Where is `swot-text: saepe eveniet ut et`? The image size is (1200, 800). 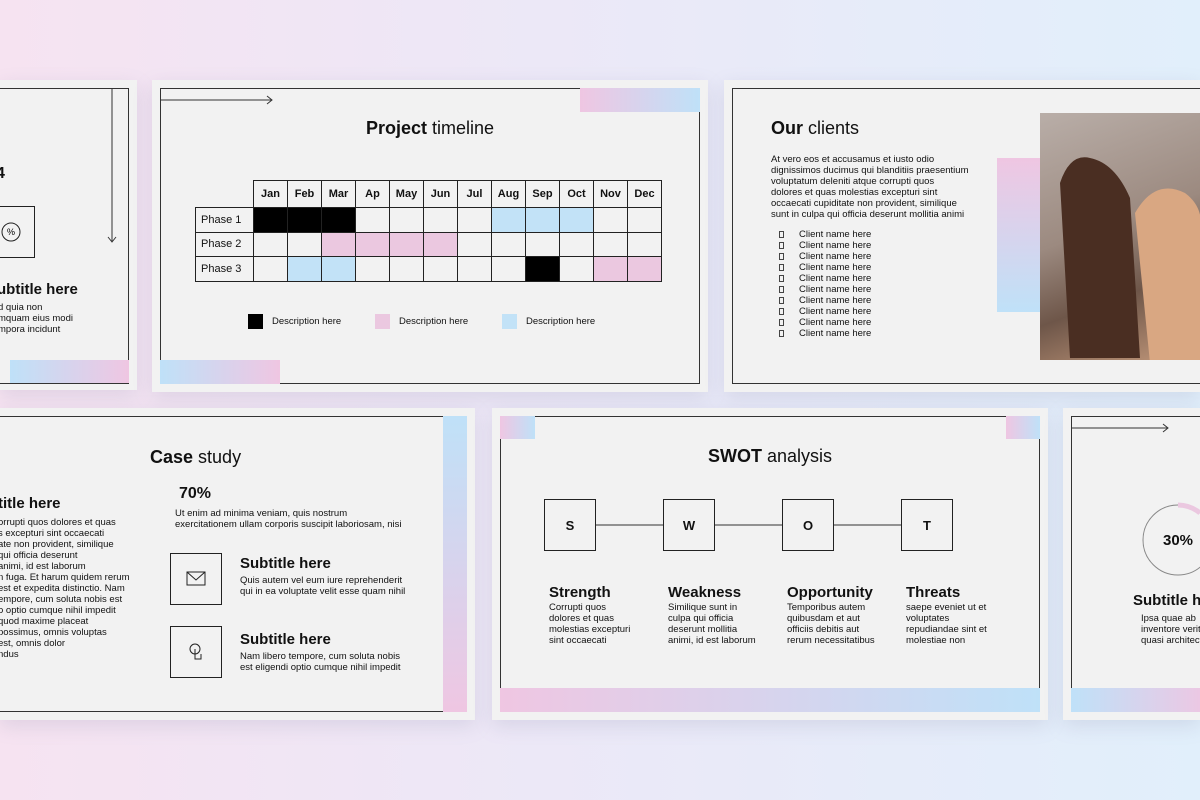
swot-text: saepe eveniet ut et is located at coordinates (946, 607).